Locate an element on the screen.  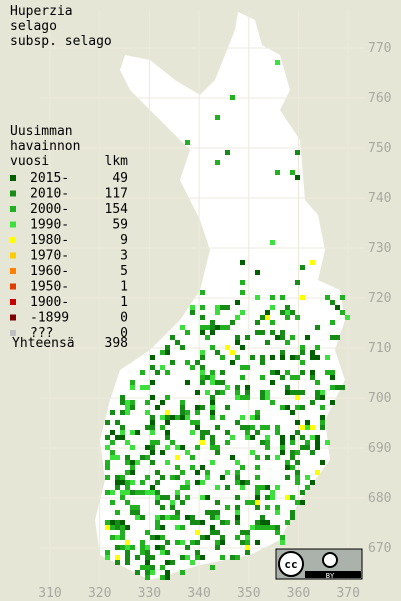
legend-label: 2000- is located at coordinates (49, 209).